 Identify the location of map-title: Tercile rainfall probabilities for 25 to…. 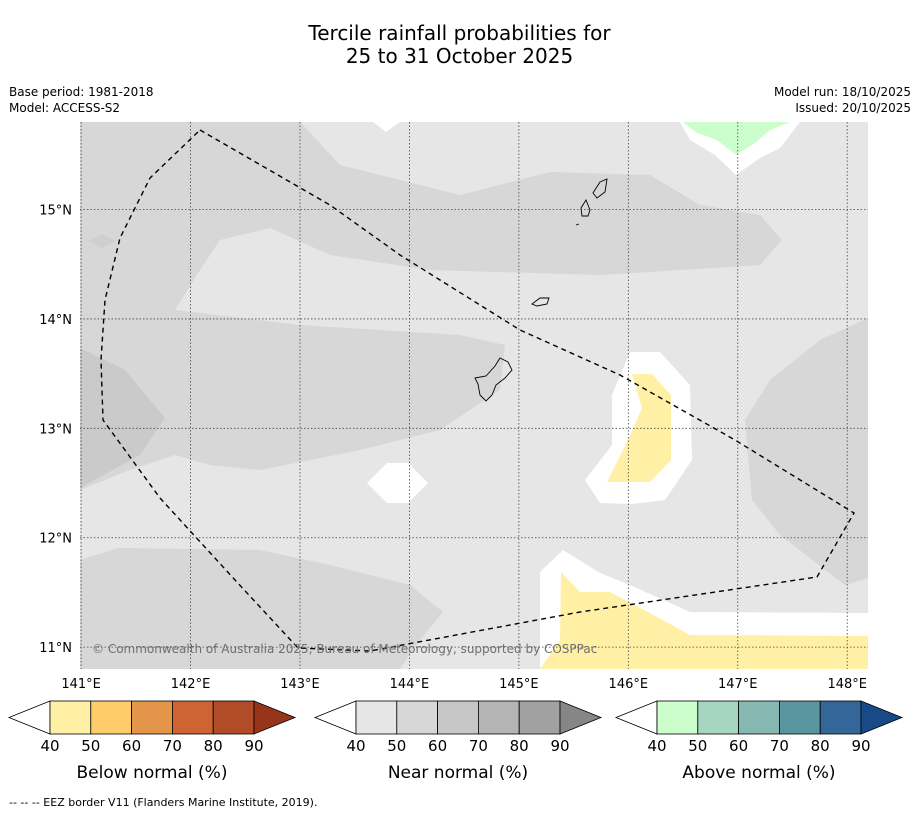
(459, 45).